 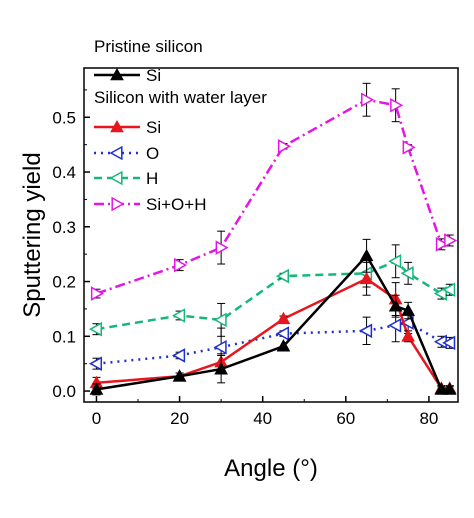 What do you see at coordinates (179, 418) in the screenshot?
I see `x-tick-label: 20` at bounding box center [179, 418].